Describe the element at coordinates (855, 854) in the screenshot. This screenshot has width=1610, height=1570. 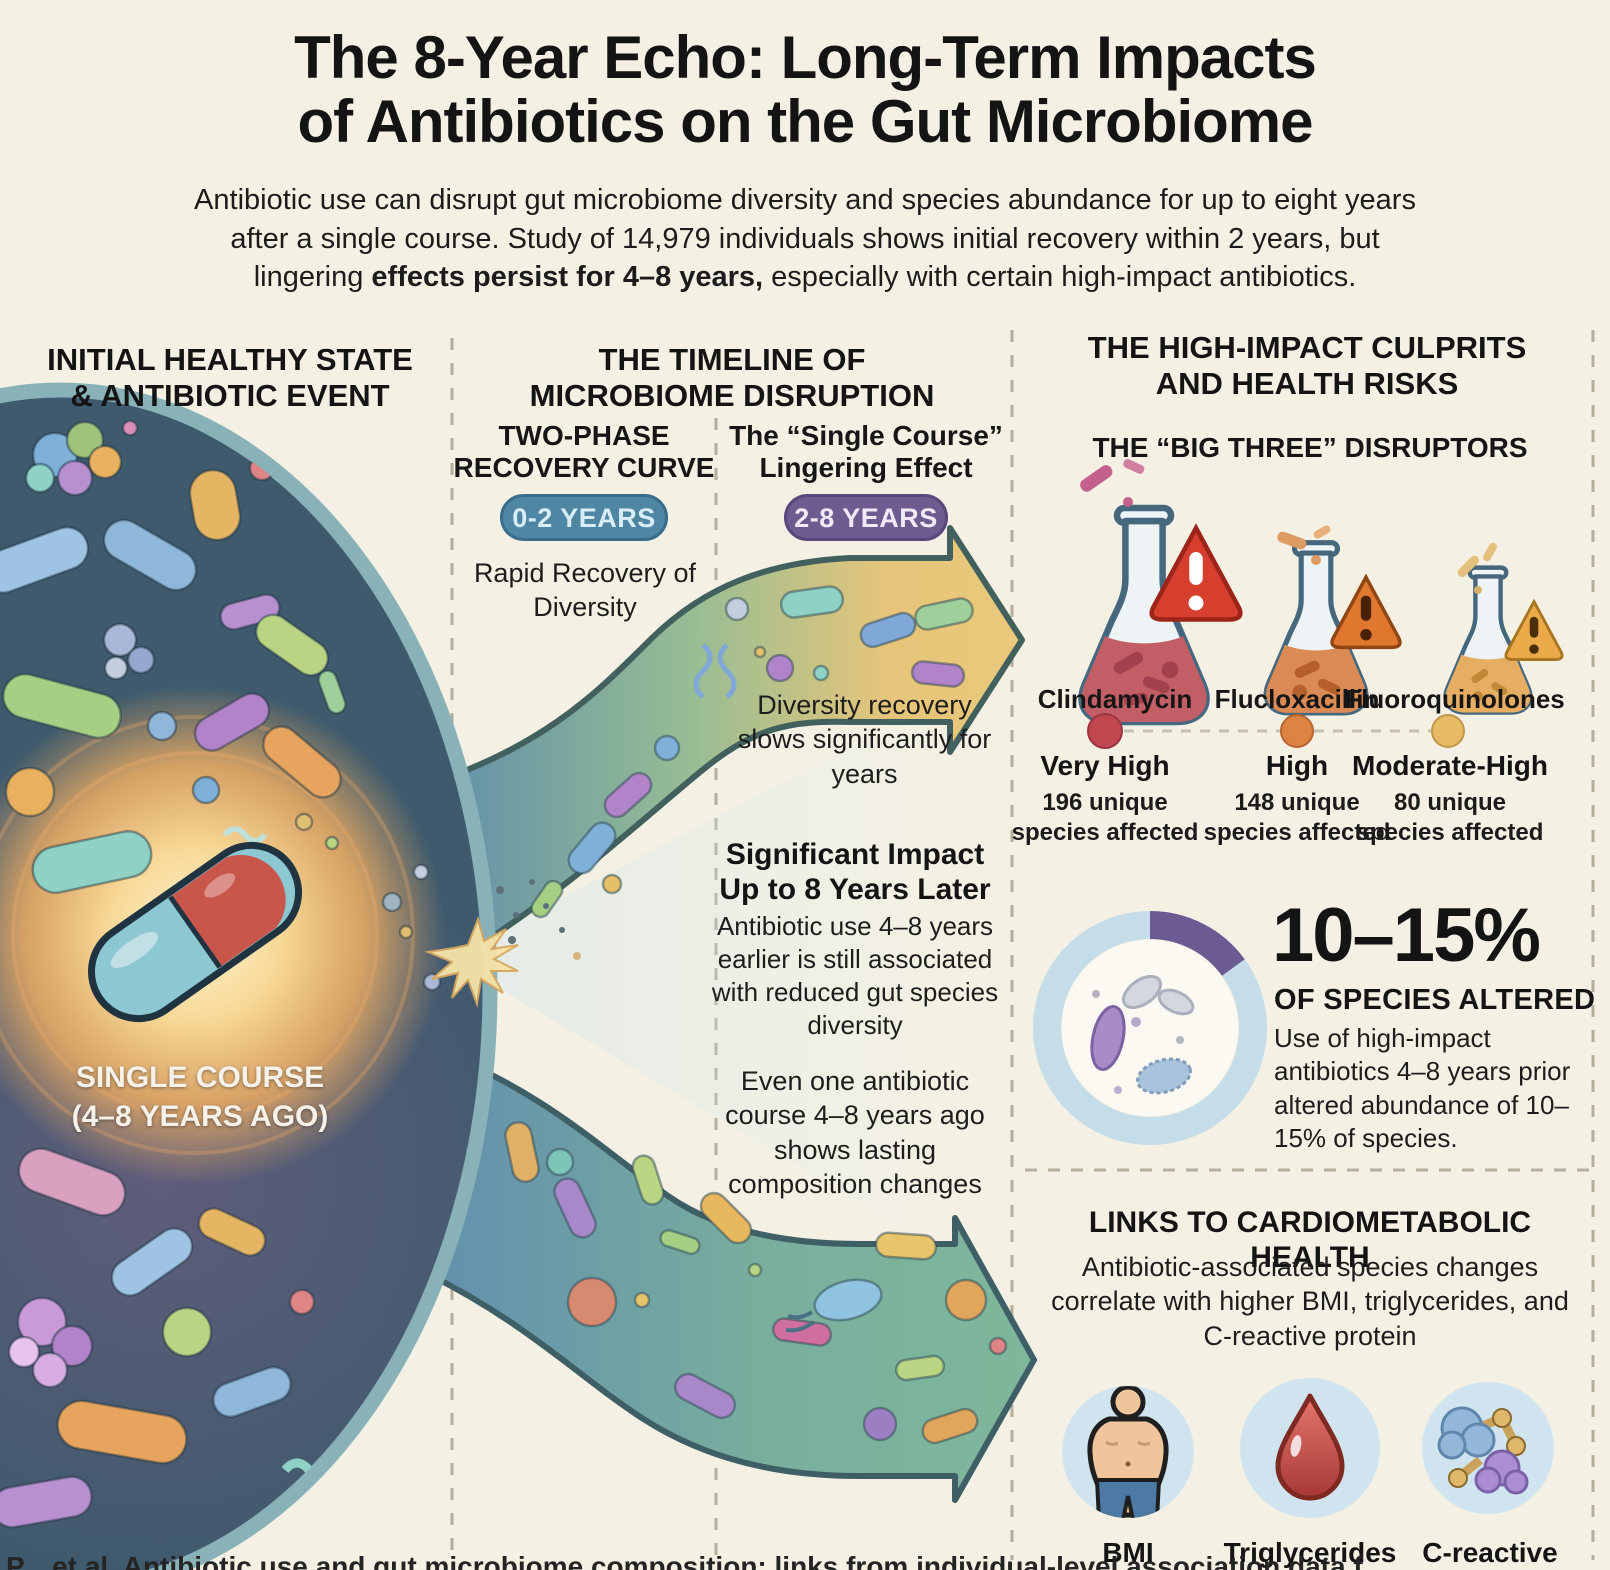
I see `impact-title-line1: Significant Impact` at that location.